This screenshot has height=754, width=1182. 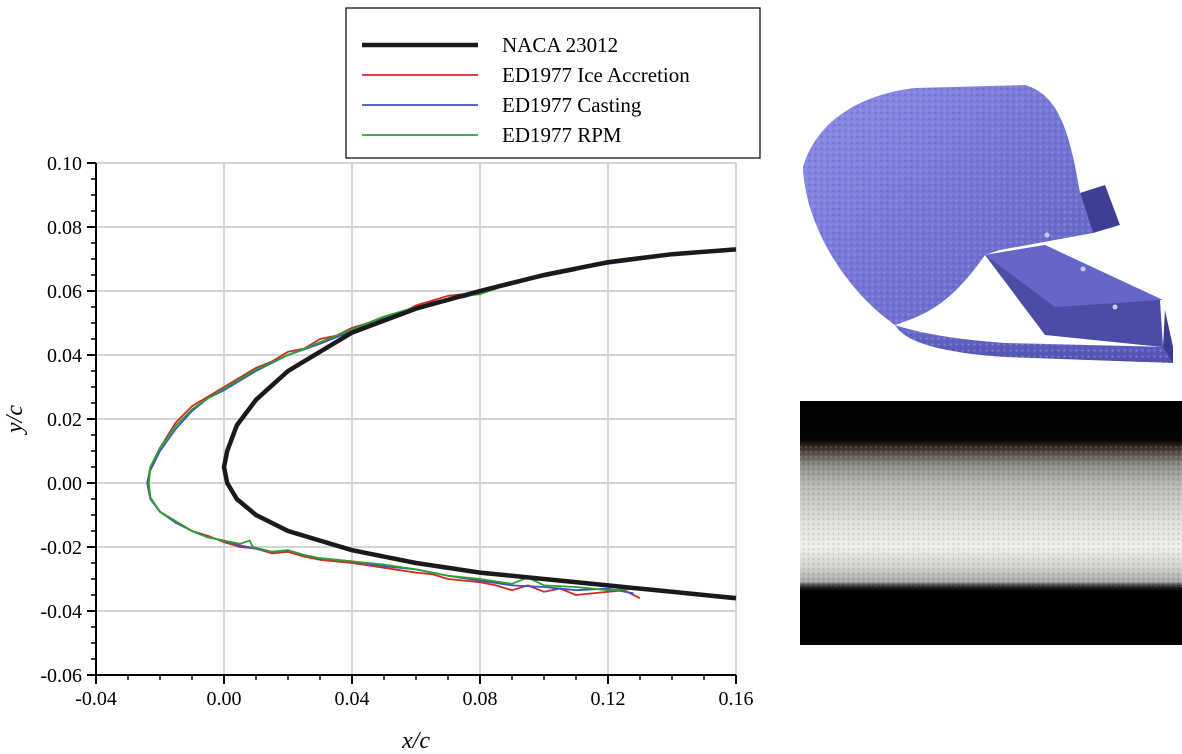 What do you see at coordinates (15, 420) in the screenshot?
I see `y-axis-title: y/c` at bounding box center [15, 420].